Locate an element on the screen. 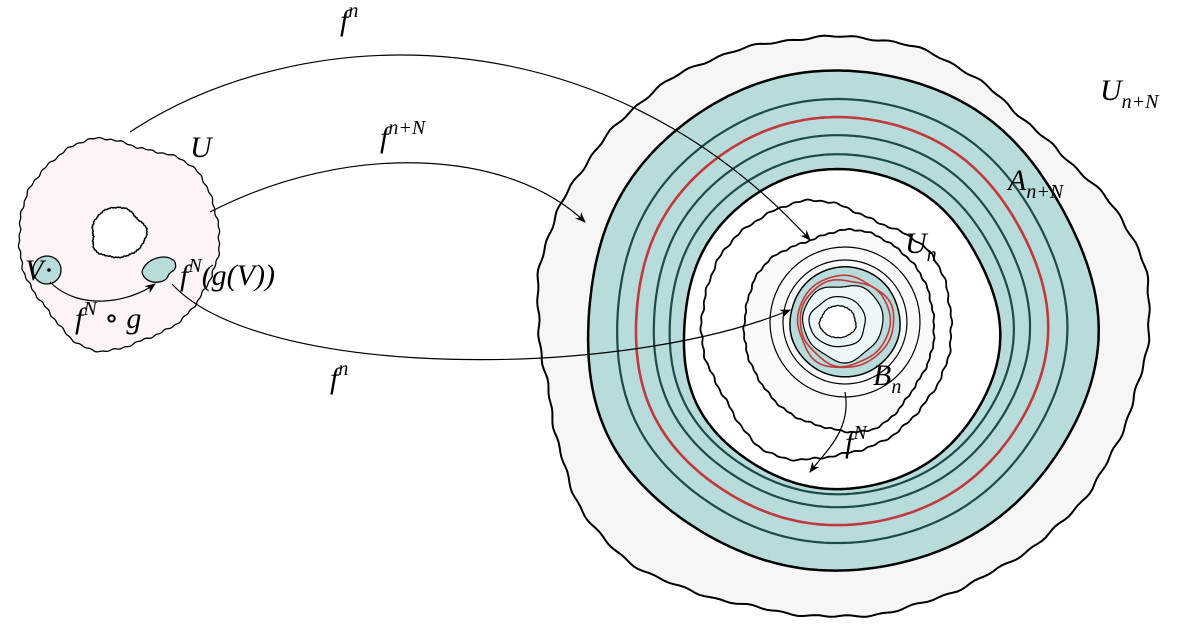  label: Un is located at coordinates (921, 246).